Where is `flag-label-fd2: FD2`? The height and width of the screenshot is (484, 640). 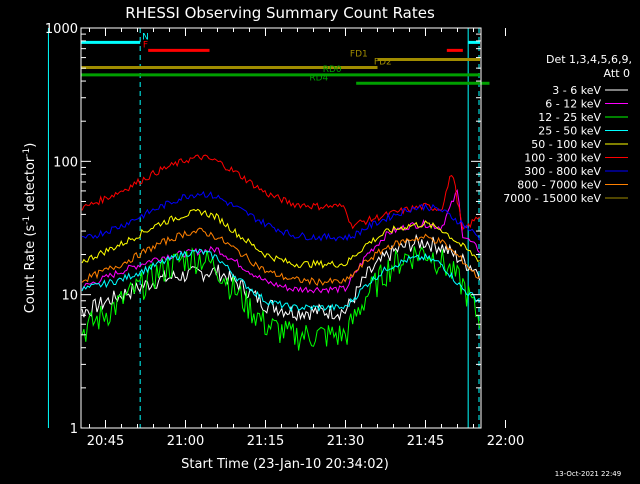 flag-label-fd2: FD2 is located at coordinates (383, 63).